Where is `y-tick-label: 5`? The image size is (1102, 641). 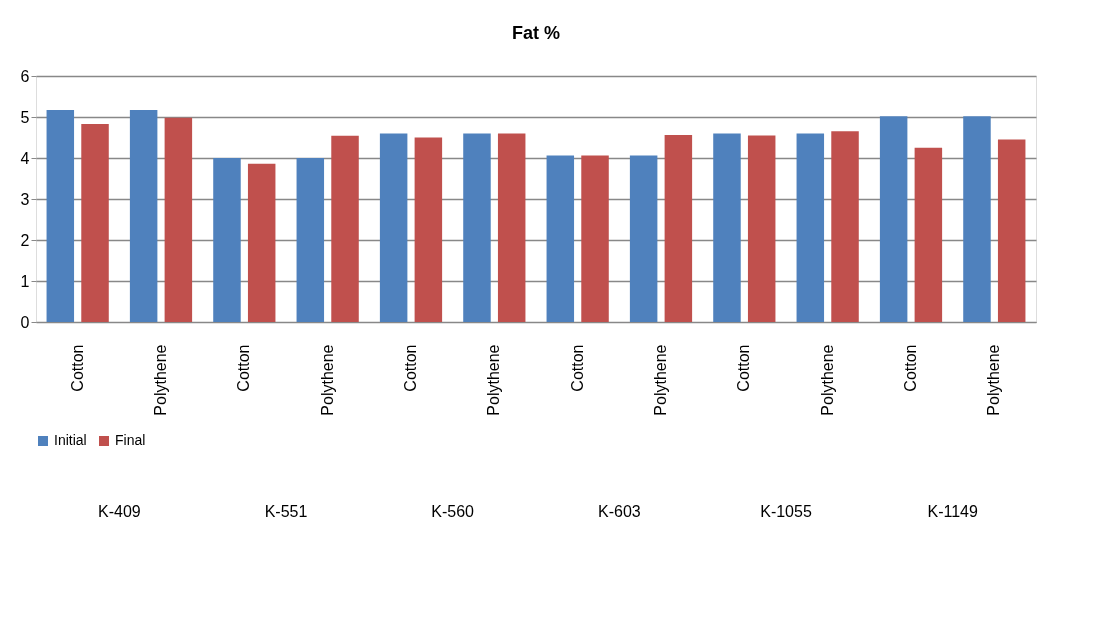 y-tick-label: 5 is located at coordinates (25, 117).